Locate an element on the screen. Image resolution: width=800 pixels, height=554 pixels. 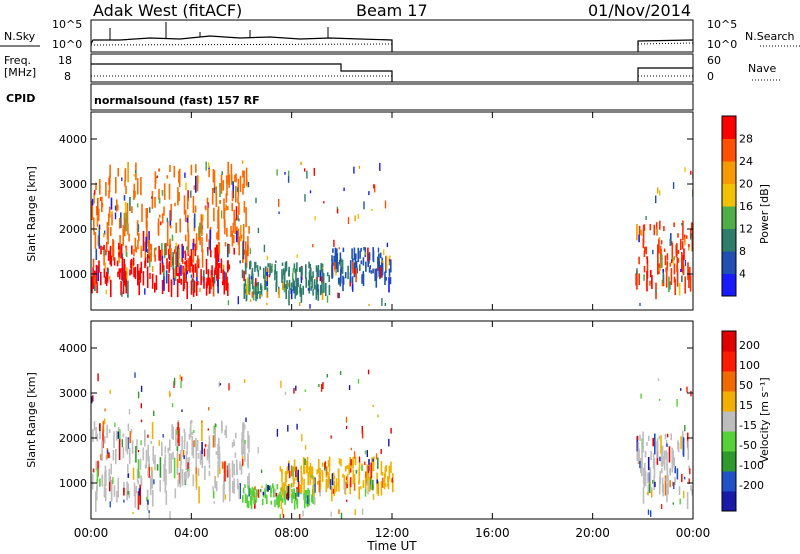
nsky-trace is located at coordinates (241, 43).